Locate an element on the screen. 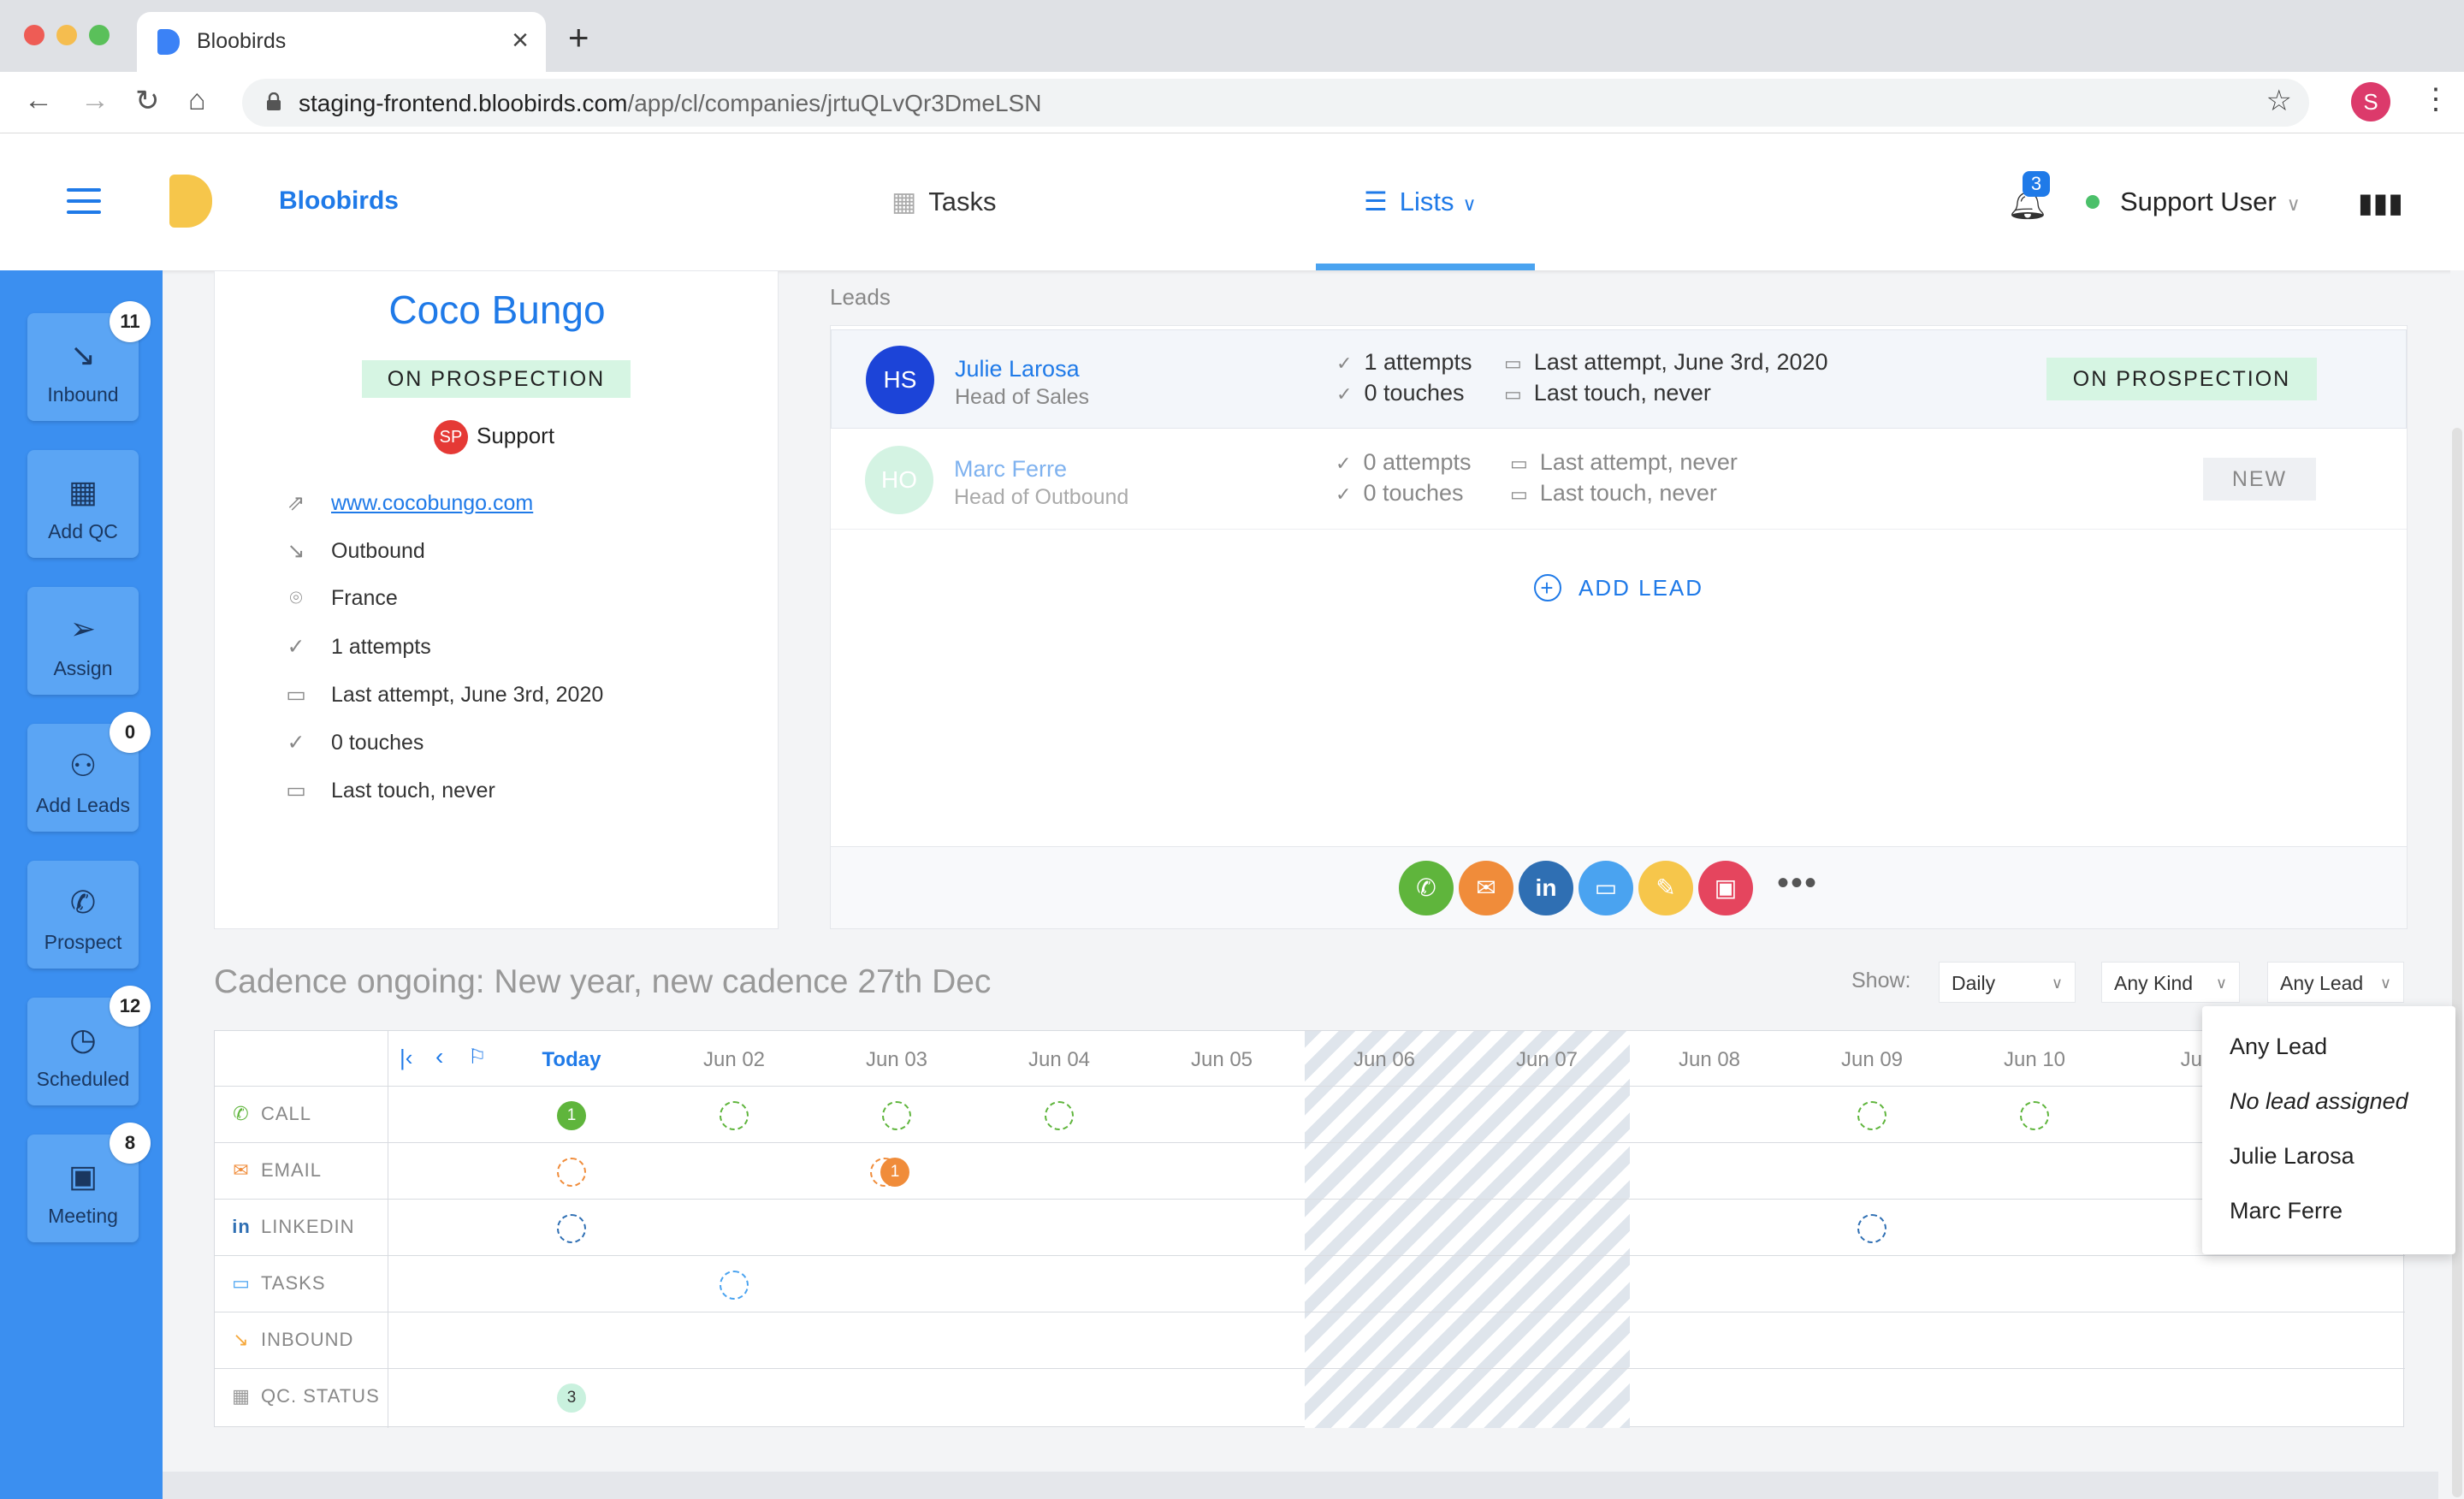 The width and height of the screenshot is (2464, 1499). owner-name: Support is located at coordinates (516, 435).